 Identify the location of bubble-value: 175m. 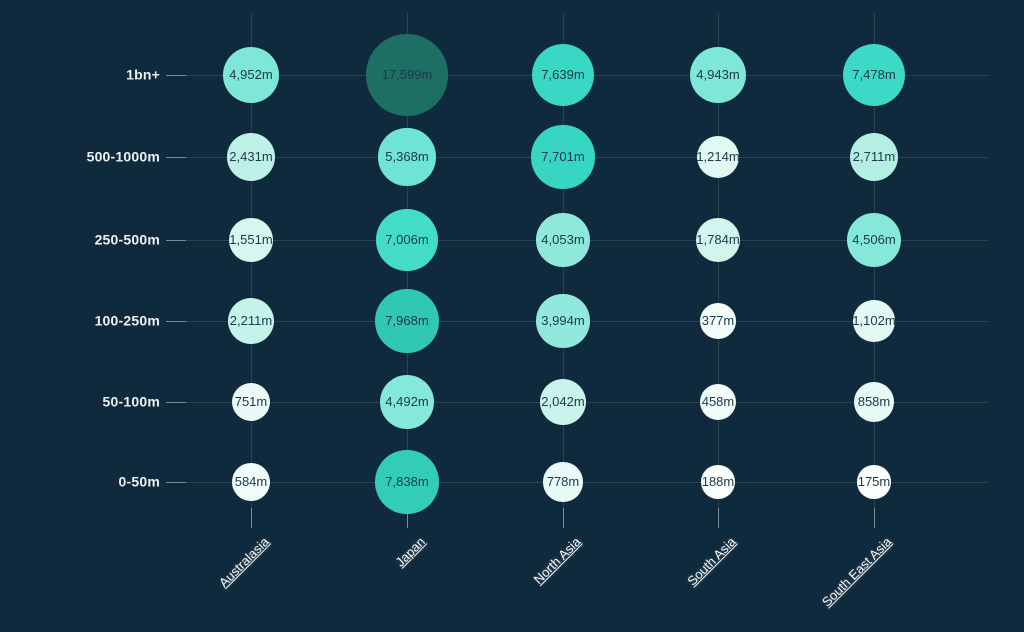
(874, 482).